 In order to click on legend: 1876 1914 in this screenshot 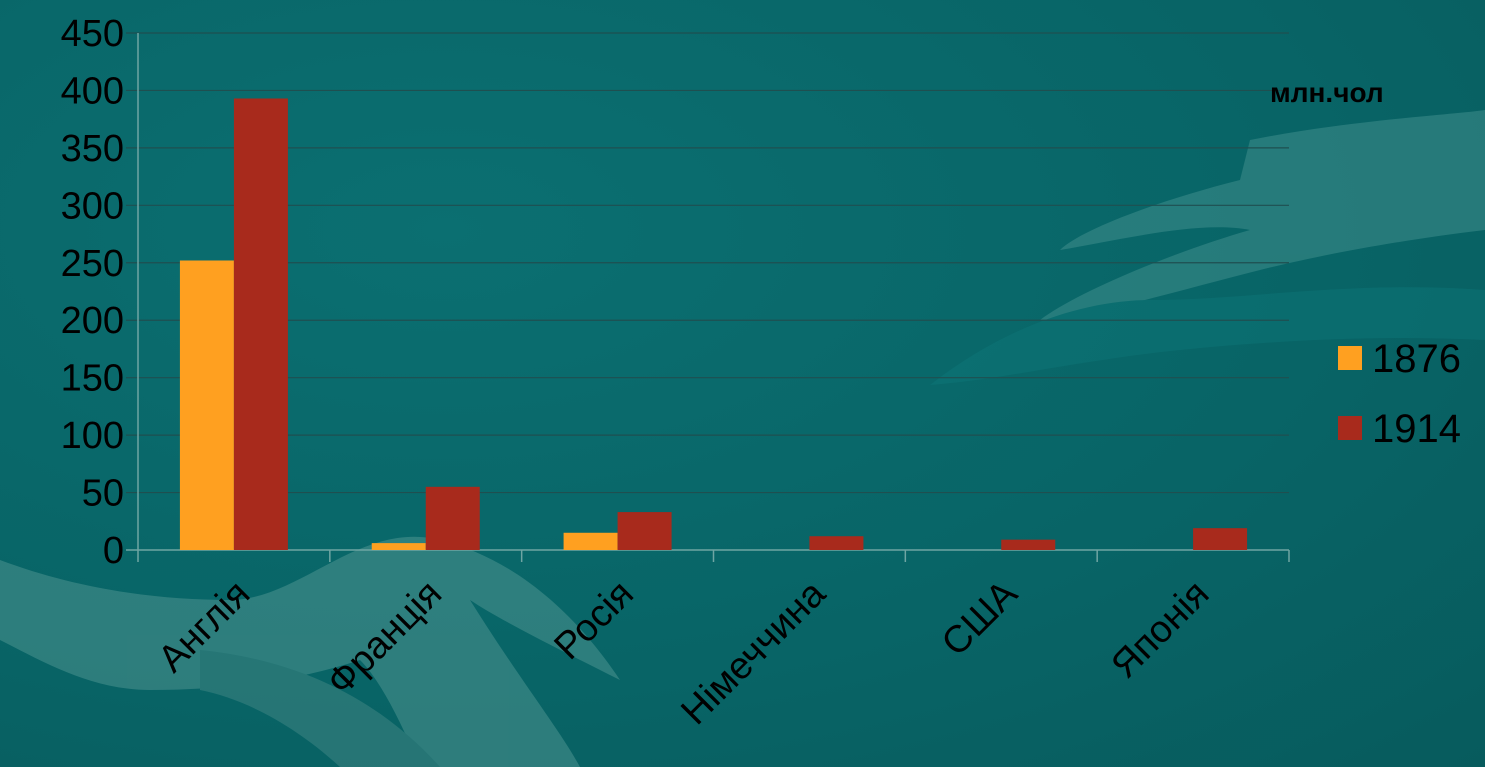, I will do `click(1399, 394)`.